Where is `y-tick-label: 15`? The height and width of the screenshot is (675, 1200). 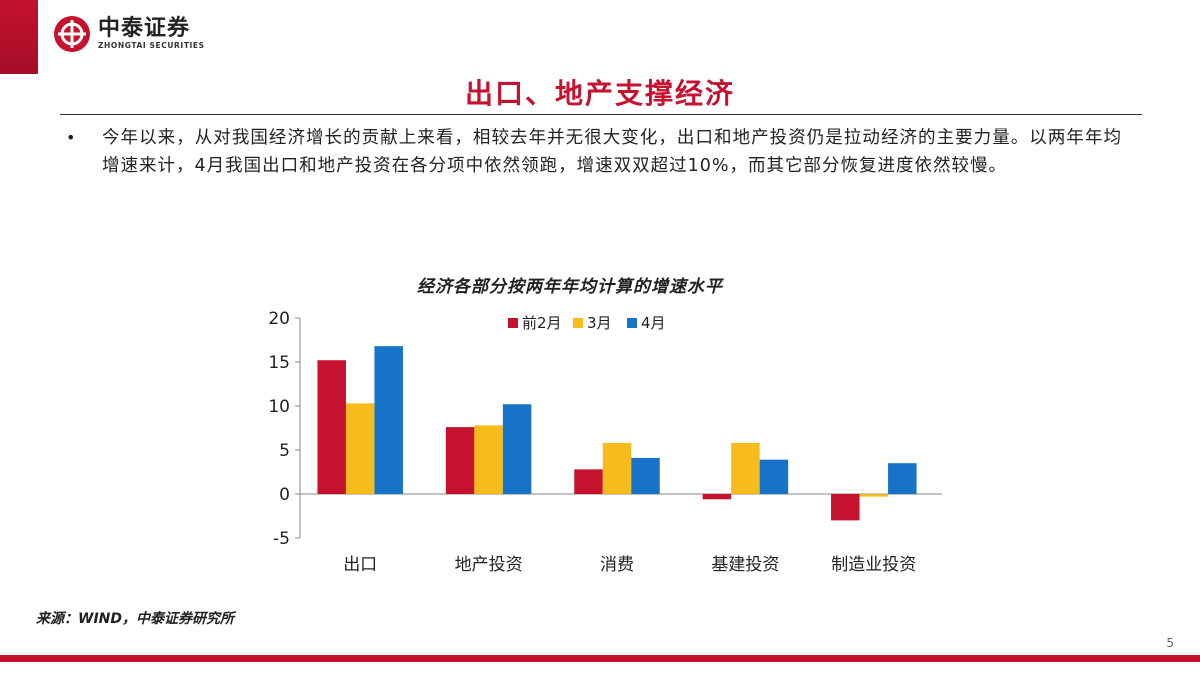 y-tick-label: 15 is located at coordinates (279, 363).